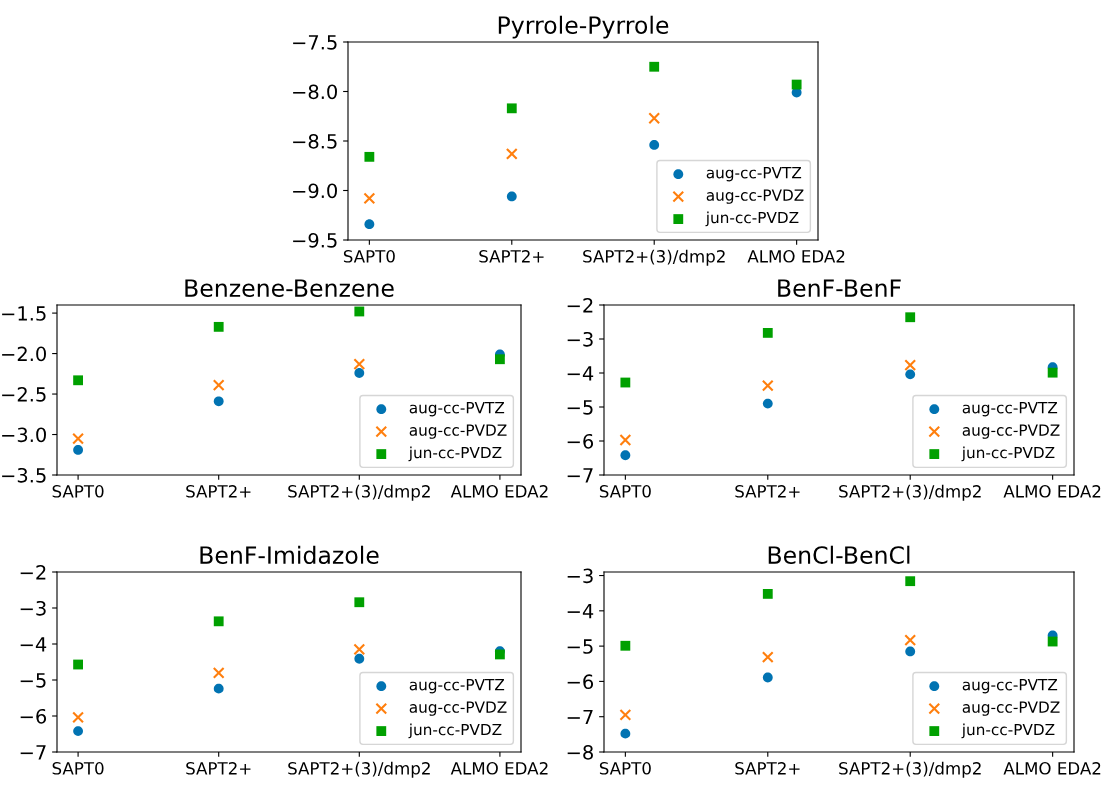  Describe the element at coordinates (839, 554) in the screenshot. I see `chart-title: BenCl-BenCl` at that location.